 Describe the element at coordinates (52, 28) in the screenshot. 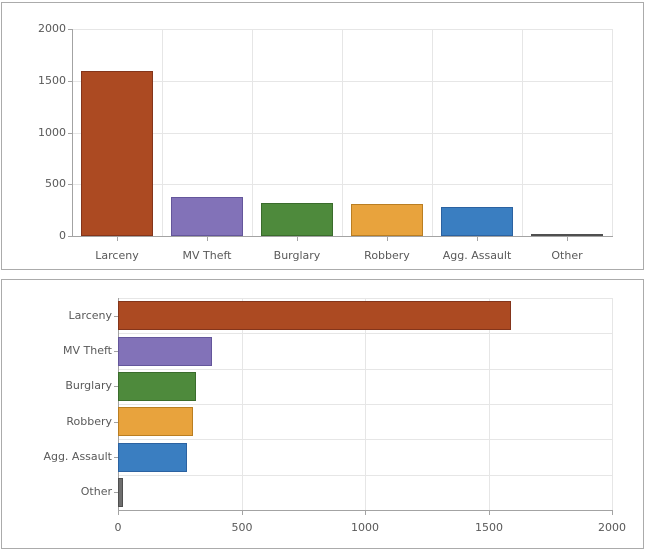

I see `y-axis-tick-label: 2000` at that location.